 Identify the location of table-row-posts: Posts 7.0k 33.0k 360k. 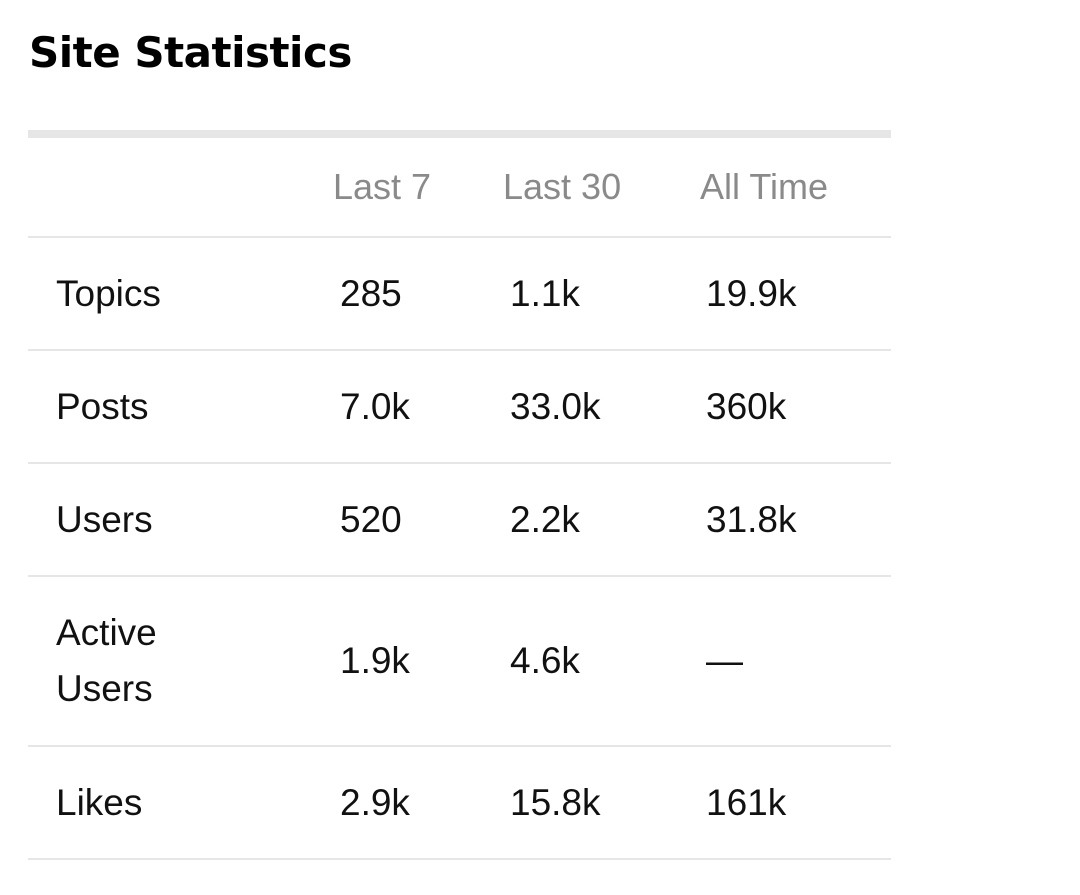
(459, 407).